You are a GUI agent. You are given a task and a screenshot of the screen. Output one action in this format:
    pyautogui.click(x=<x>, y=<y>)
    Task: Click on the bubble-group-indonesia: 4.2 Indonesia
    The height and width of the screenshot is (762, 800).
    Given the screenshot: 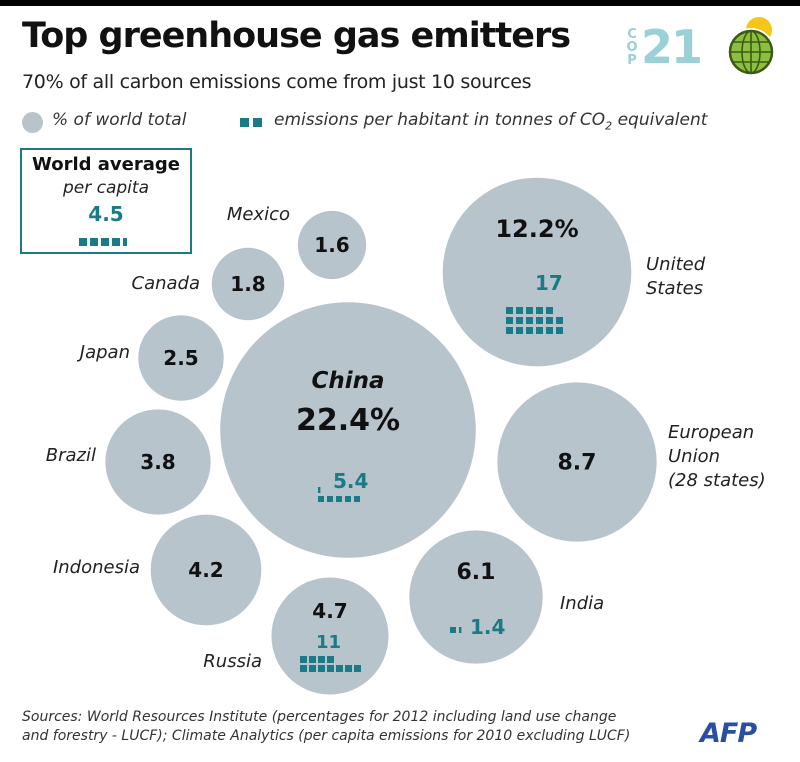 What is the action you would take?
    pyautogui.click(x=157, y=570)
    